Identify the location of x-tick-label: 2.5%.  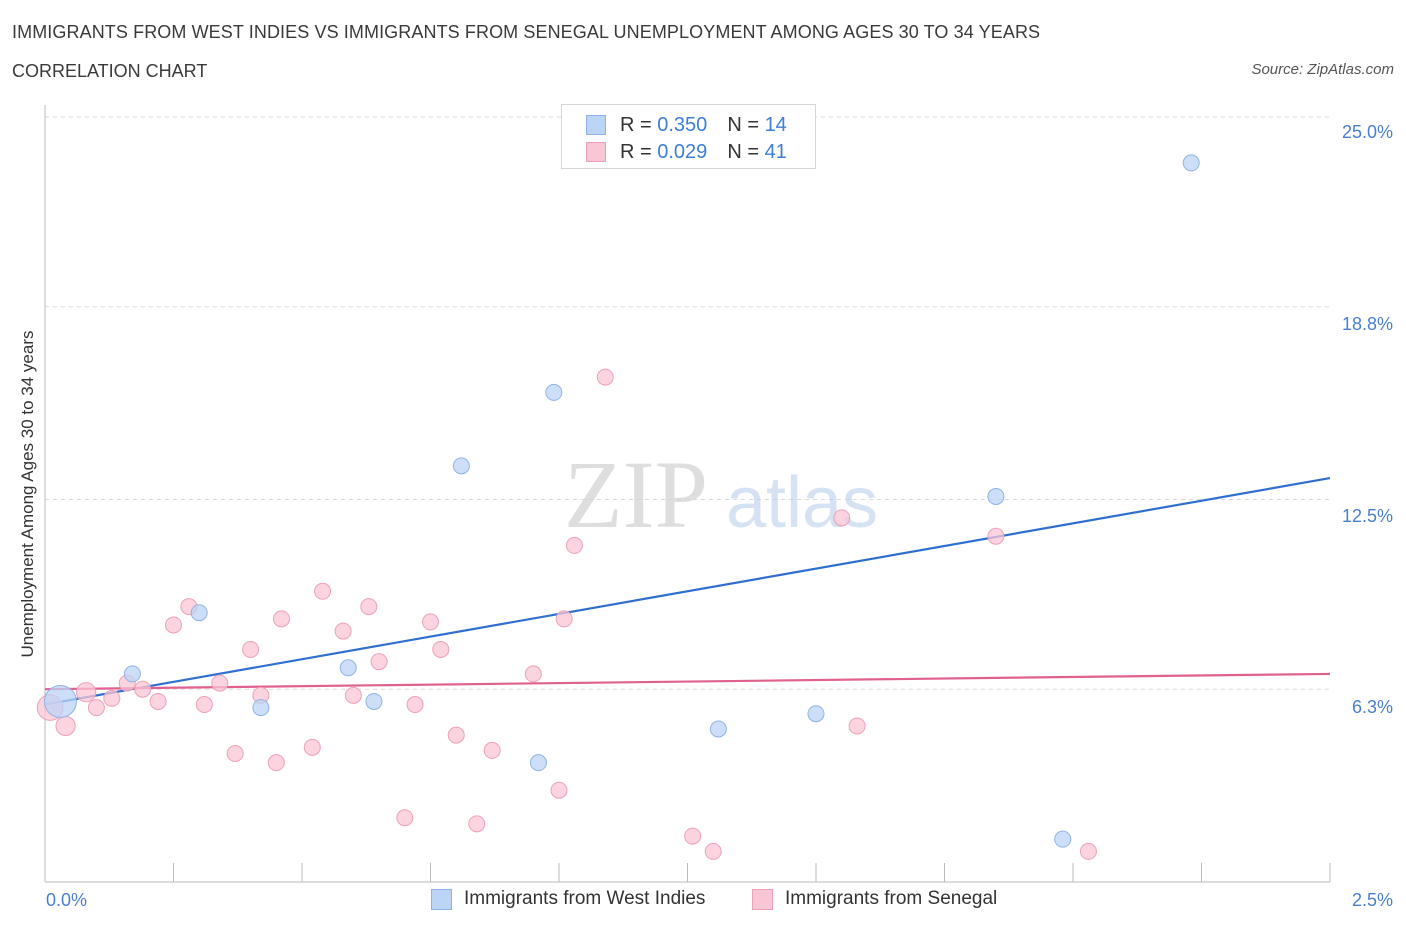
(1372, 900).